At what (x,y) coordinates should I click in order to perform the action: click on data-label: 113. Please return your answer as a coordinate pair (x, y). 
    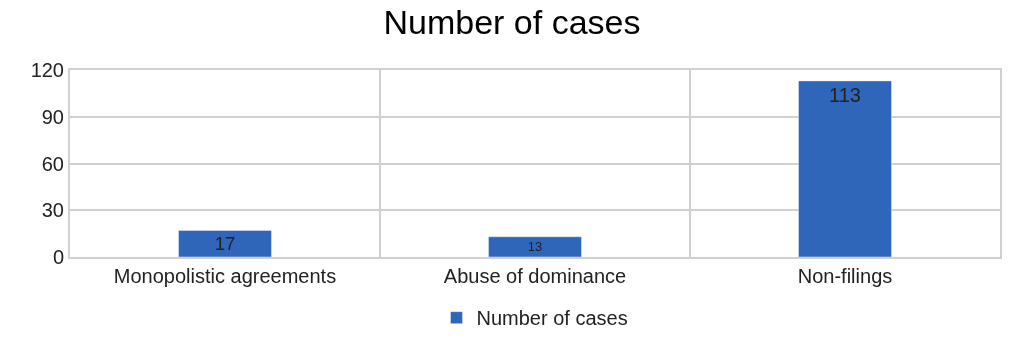
    Looking at the image, I should click on (845, 94).